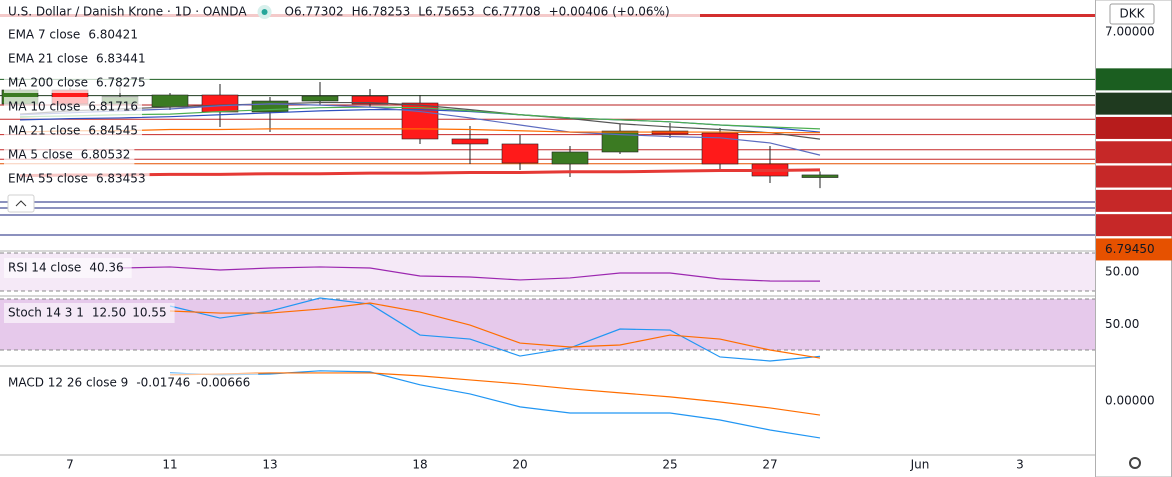 This screenshot has width=1172, height=477. Describe the element at coordinates (169, 465) in the screenshot. I see `x-tick-label: 11` at that location.